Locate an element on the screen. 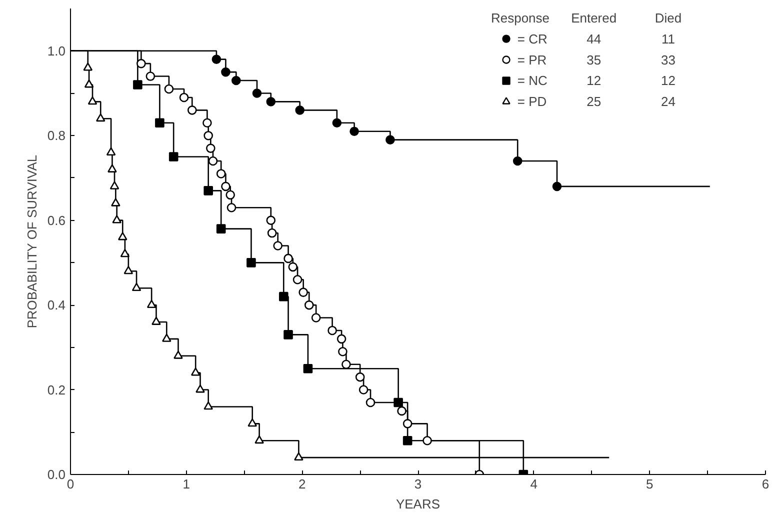 The width and height of the screenshot is (777, 514). legend-label: = PR is located at coordinates (532, 60).